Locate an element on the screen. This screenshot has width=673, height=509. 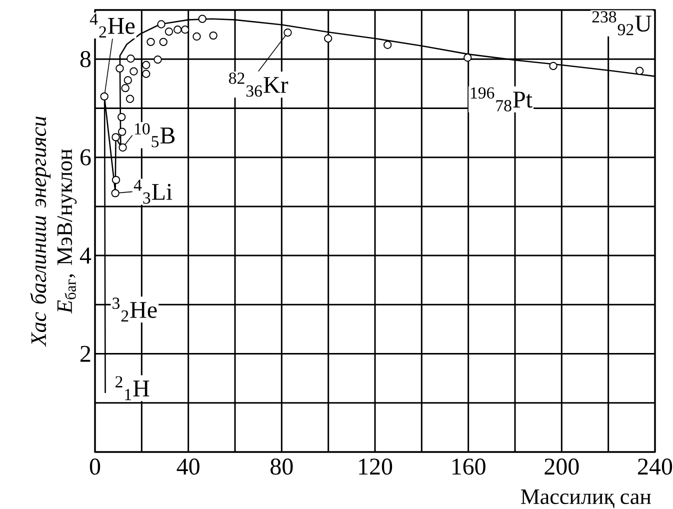
annotation: 82$_{36}$Kr is located at coordinates (258, 84).